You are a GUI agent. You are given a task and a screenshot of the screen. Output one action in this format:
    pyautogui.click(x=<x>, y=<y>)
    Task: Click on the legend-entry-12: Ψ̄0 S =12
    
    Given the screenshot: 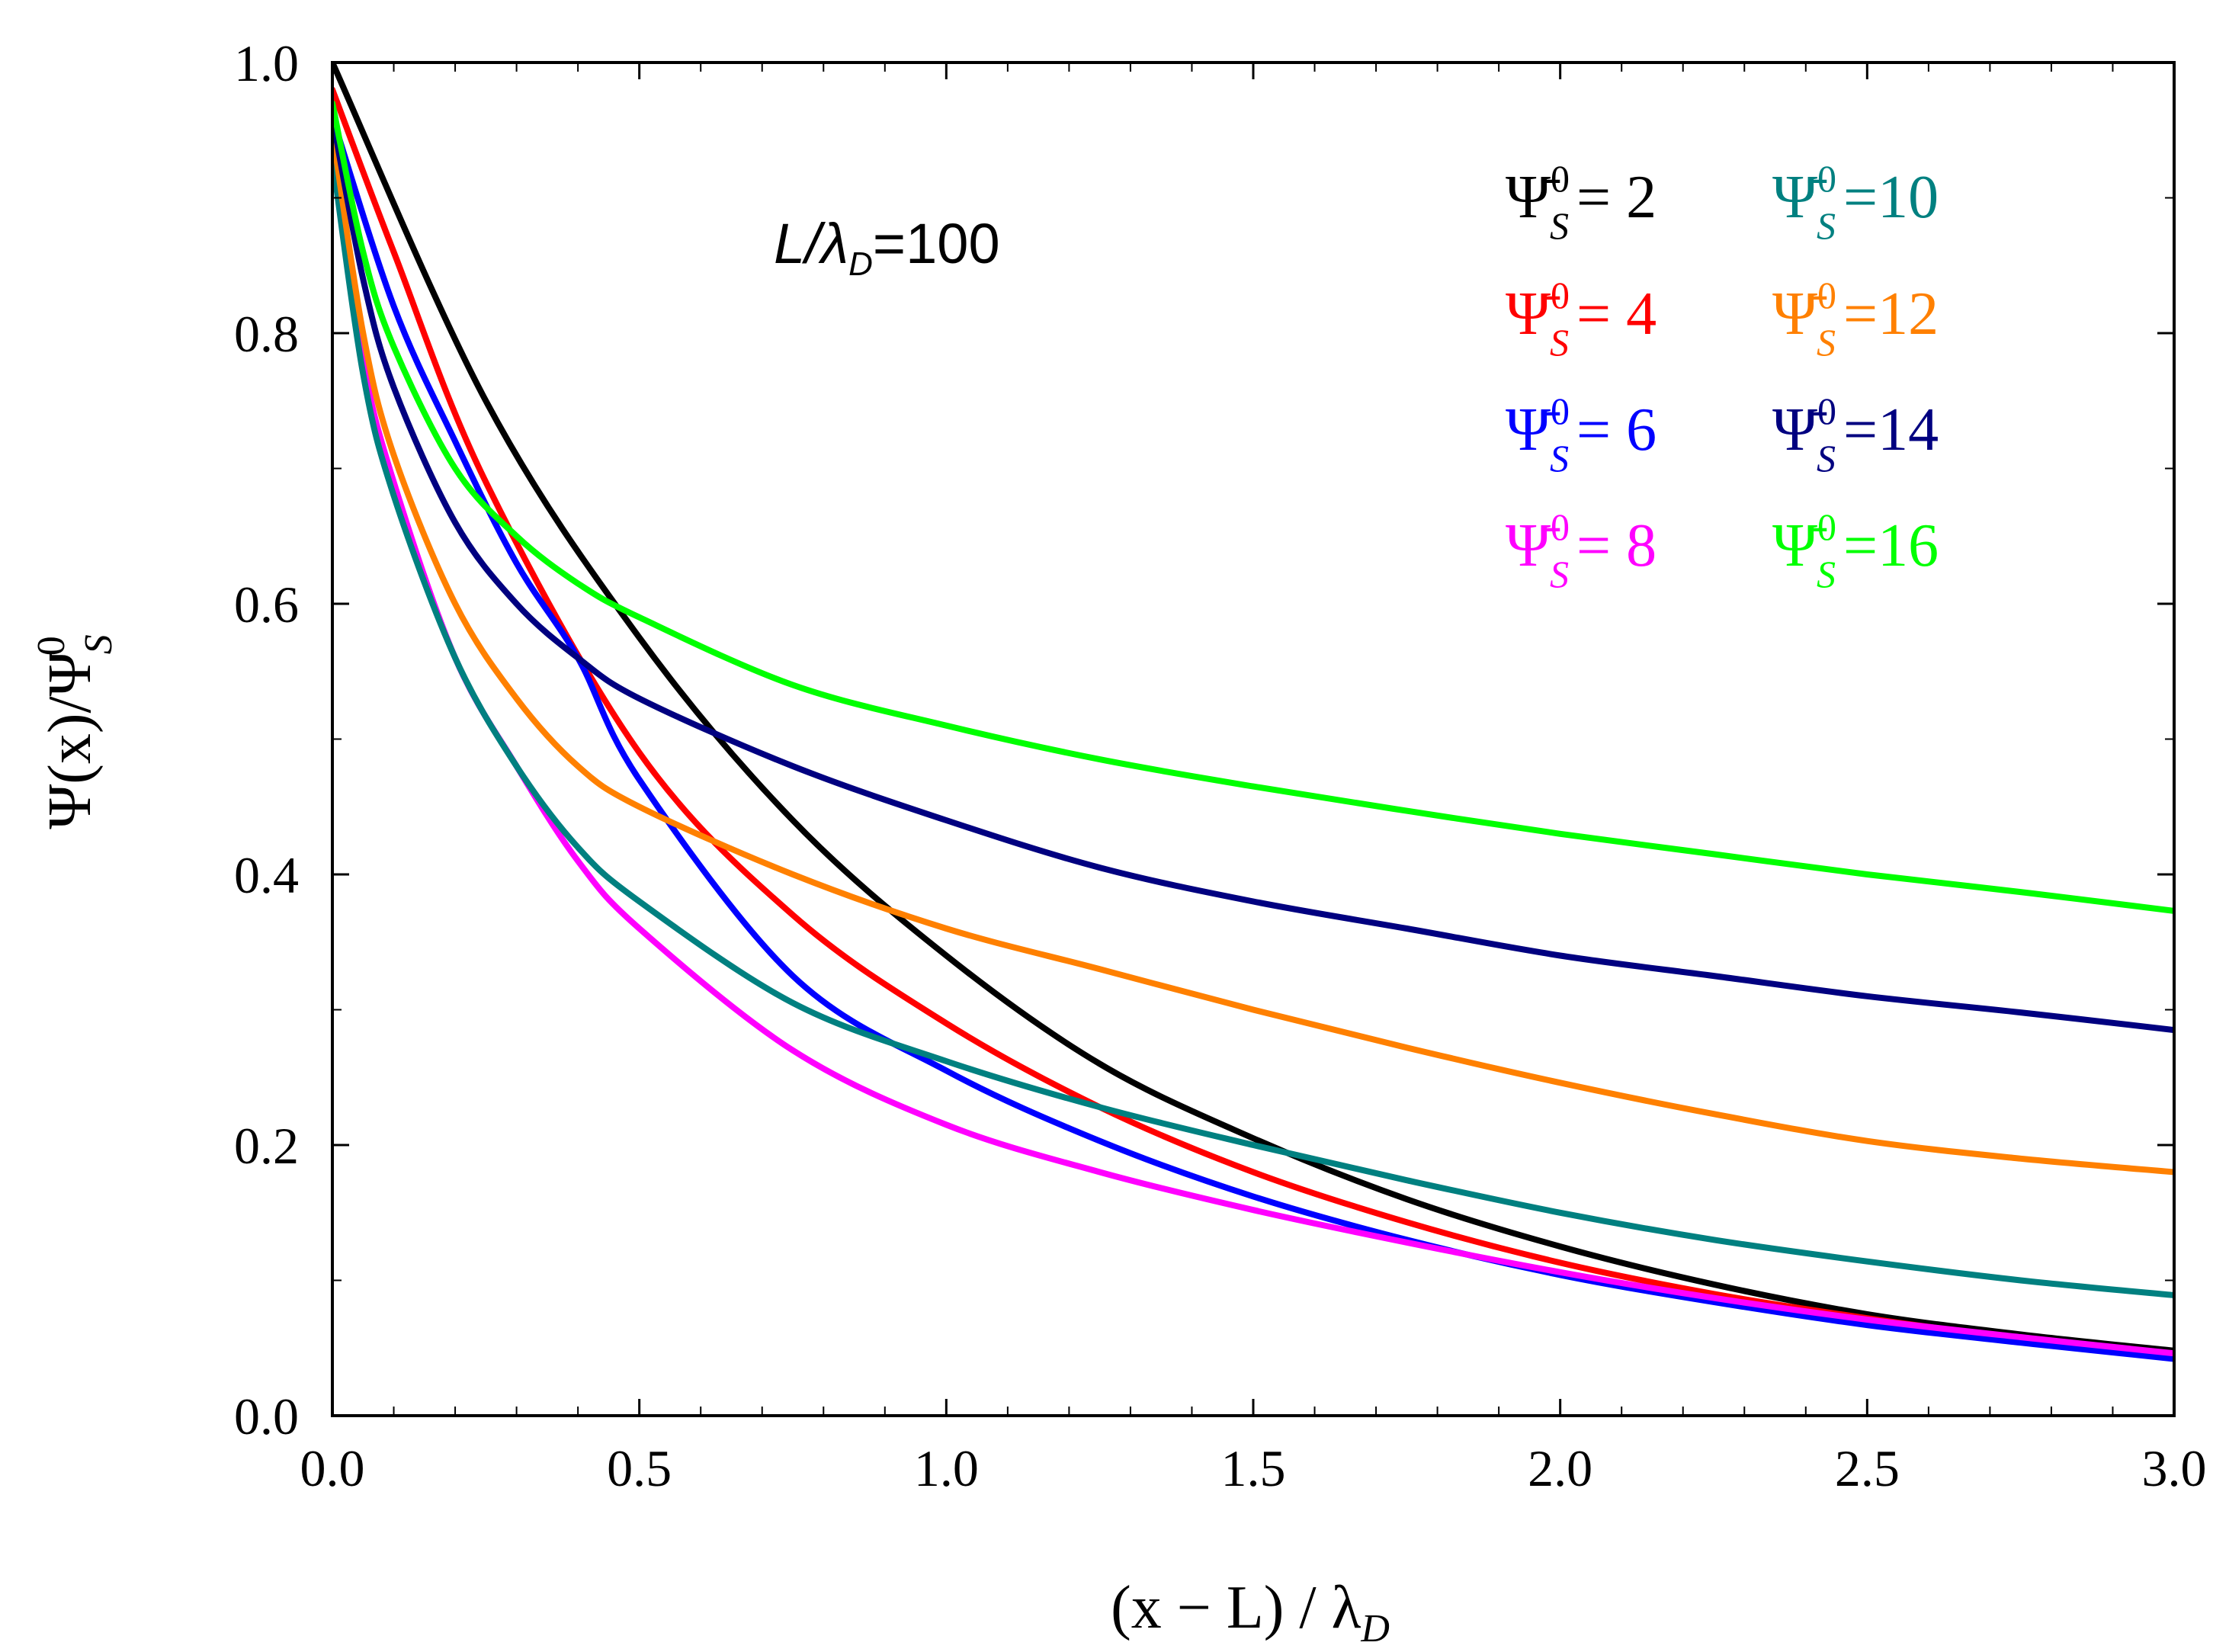 What is the action you would take?
    pyautogui.click(x=1855, y=319)
    